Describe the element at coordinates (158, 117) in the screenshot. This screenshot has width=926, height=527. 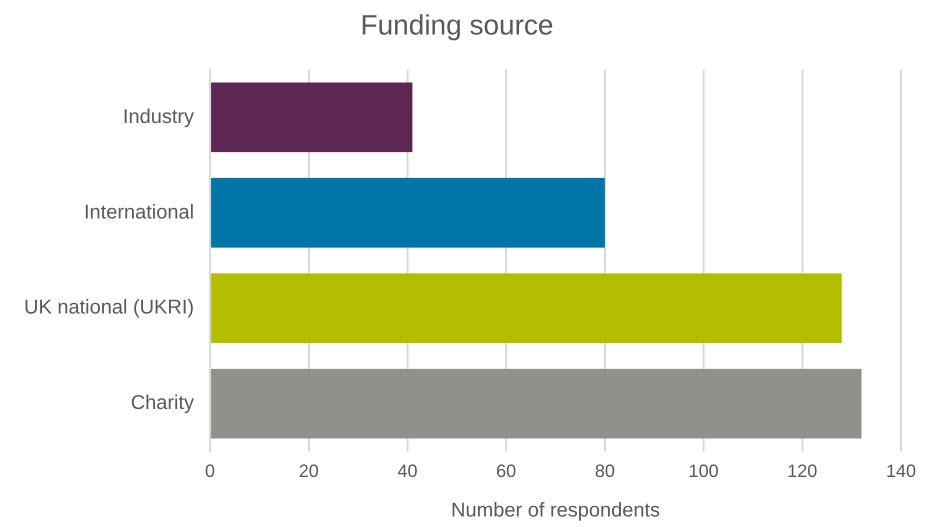
I see `y-tick-label: Industry` at that location.